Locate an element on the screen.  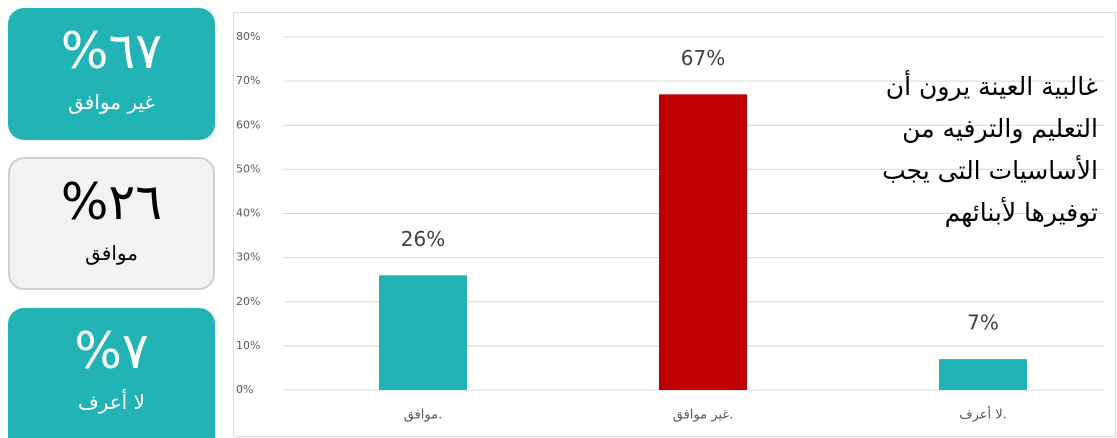
y-tick-label: 10% is located at coordinates (248, 345).